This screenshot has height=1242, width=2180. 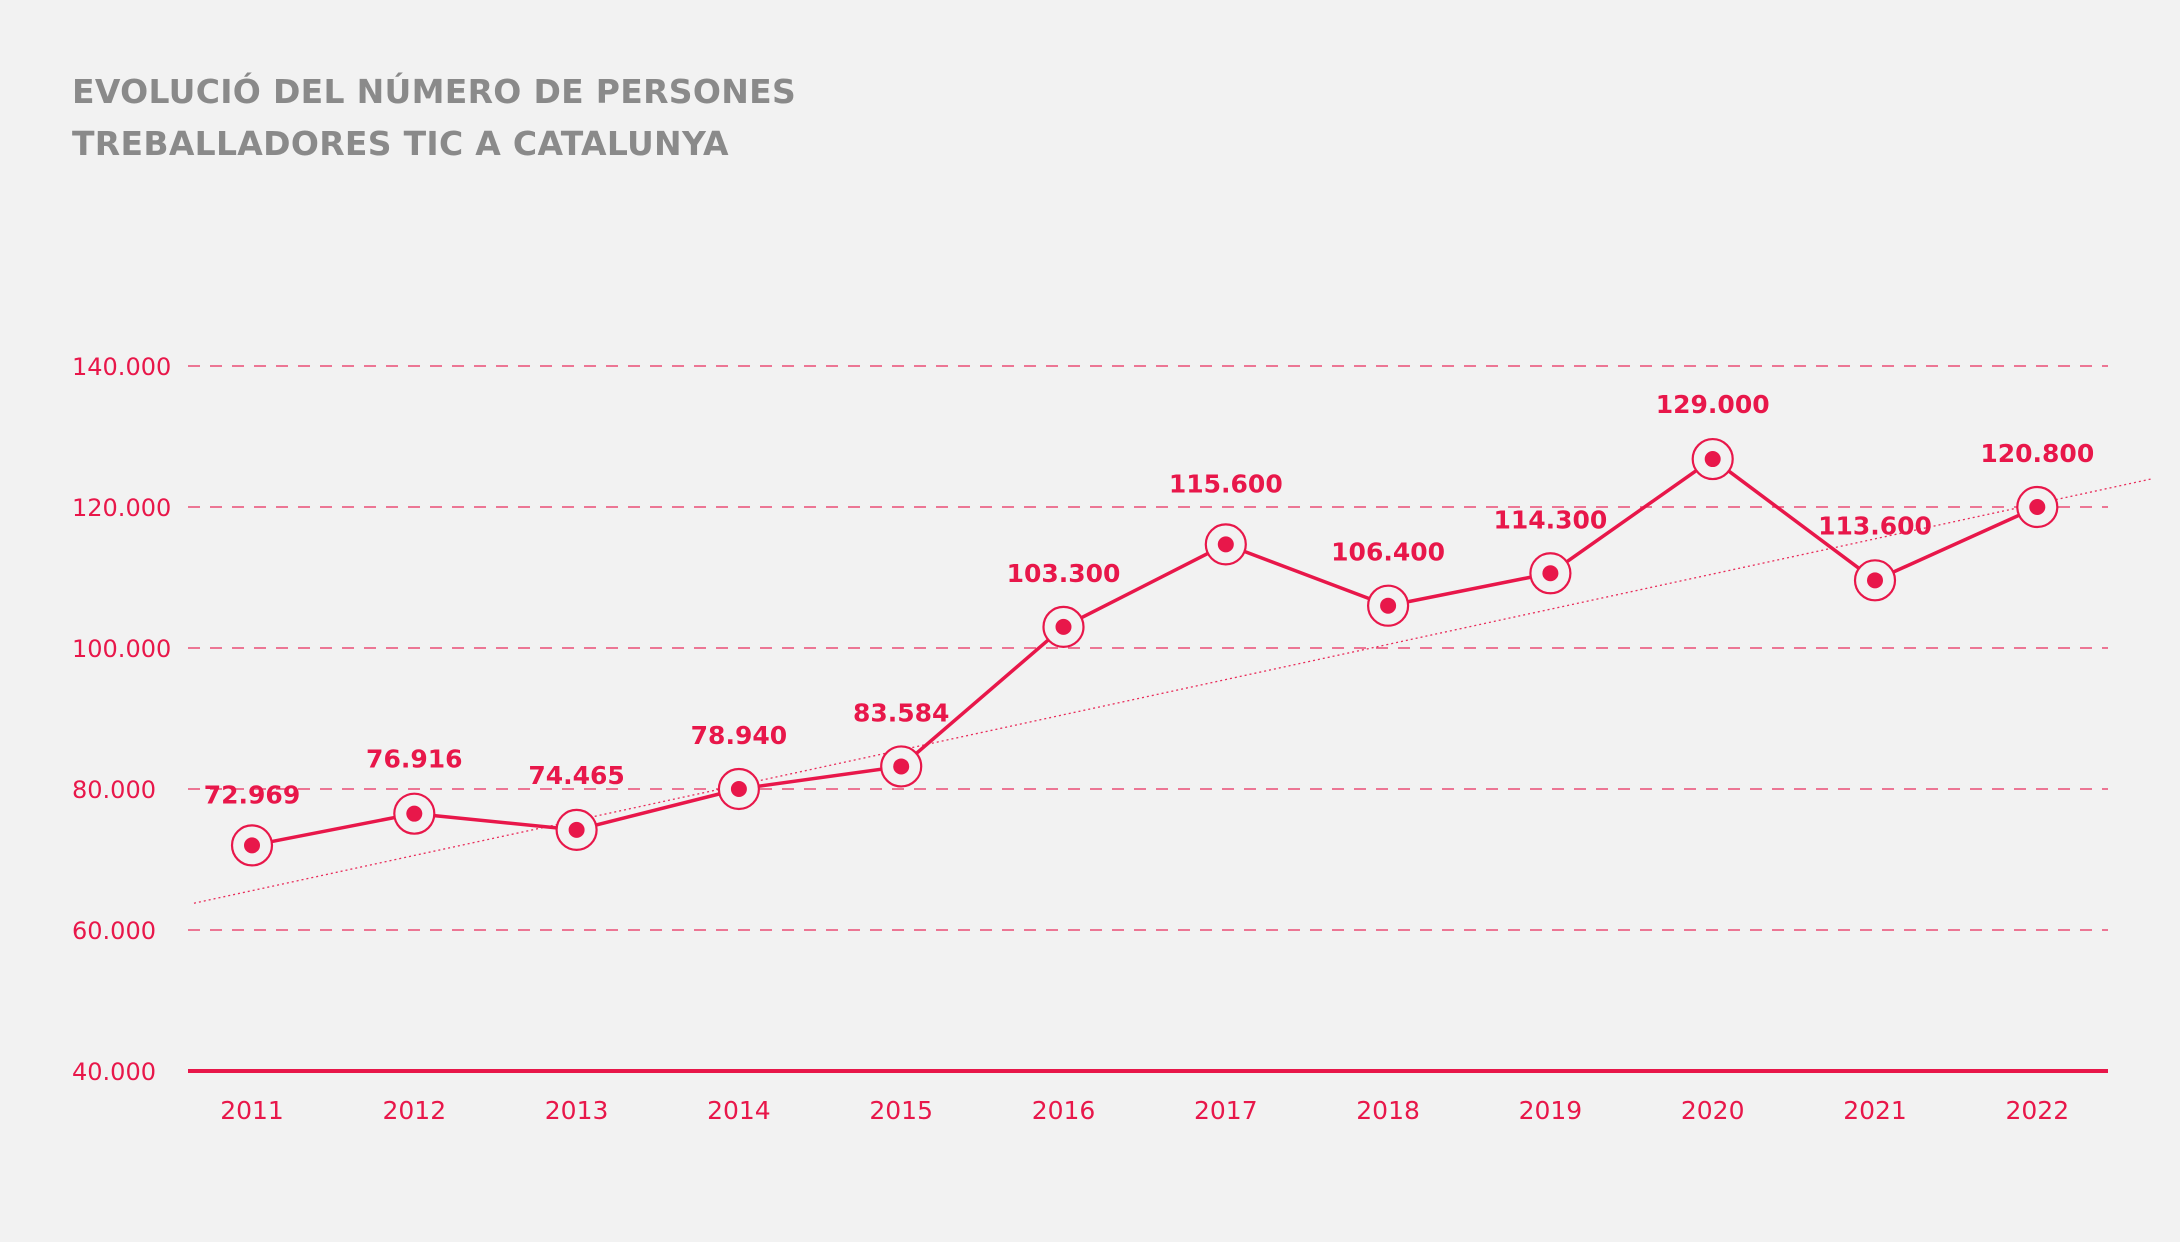 I want to click on x-tick-label: 2021, so click(x=1875, y=1110).